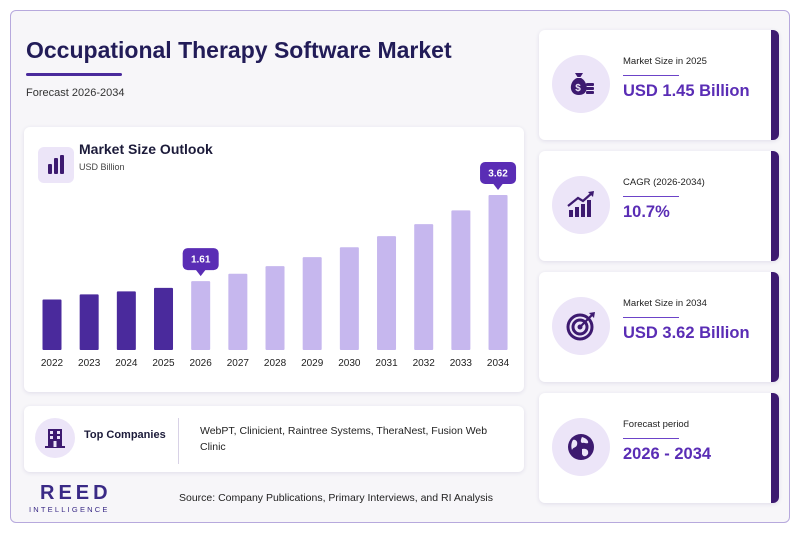  What do you see at coordinates (581, 326) in the screenshot?
I see `target-icon` at bounding box center [581, 326].